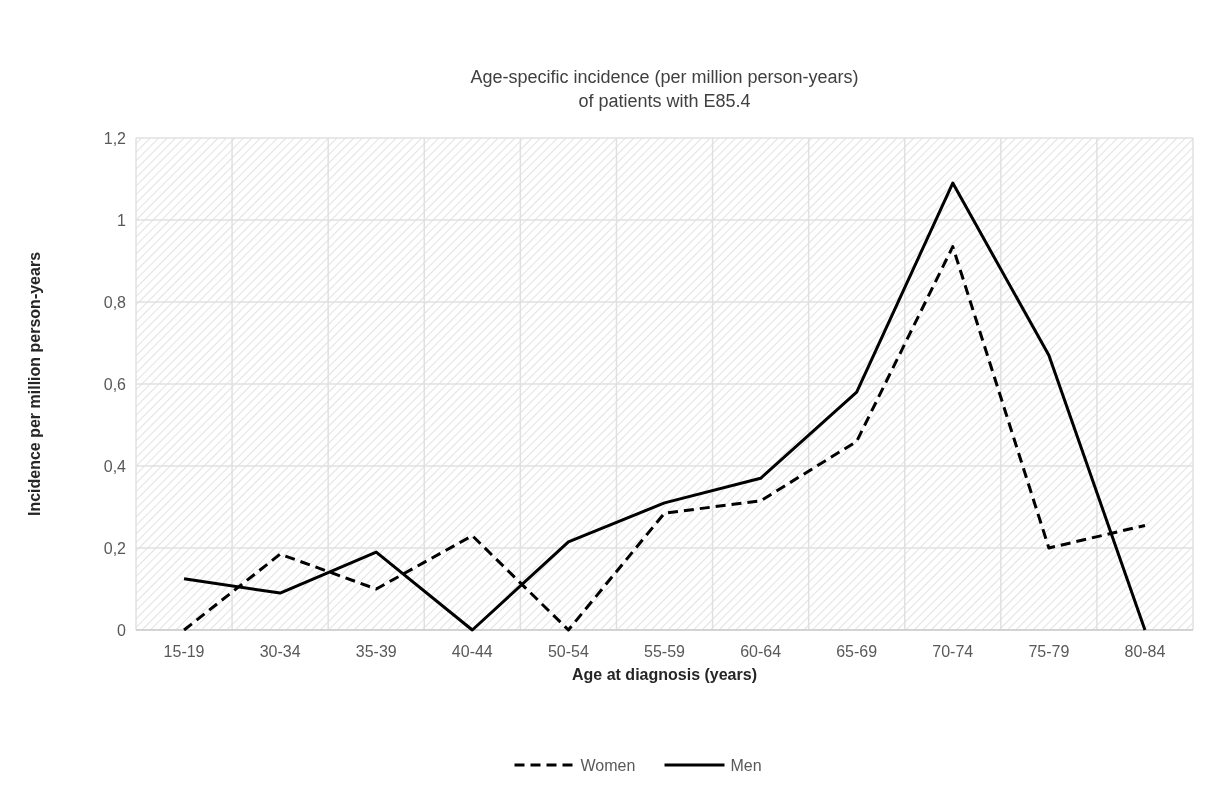  Describe the element at coordinates (953, 651) in the screenshot. I see `x-tick-label: 70-74` at that location.